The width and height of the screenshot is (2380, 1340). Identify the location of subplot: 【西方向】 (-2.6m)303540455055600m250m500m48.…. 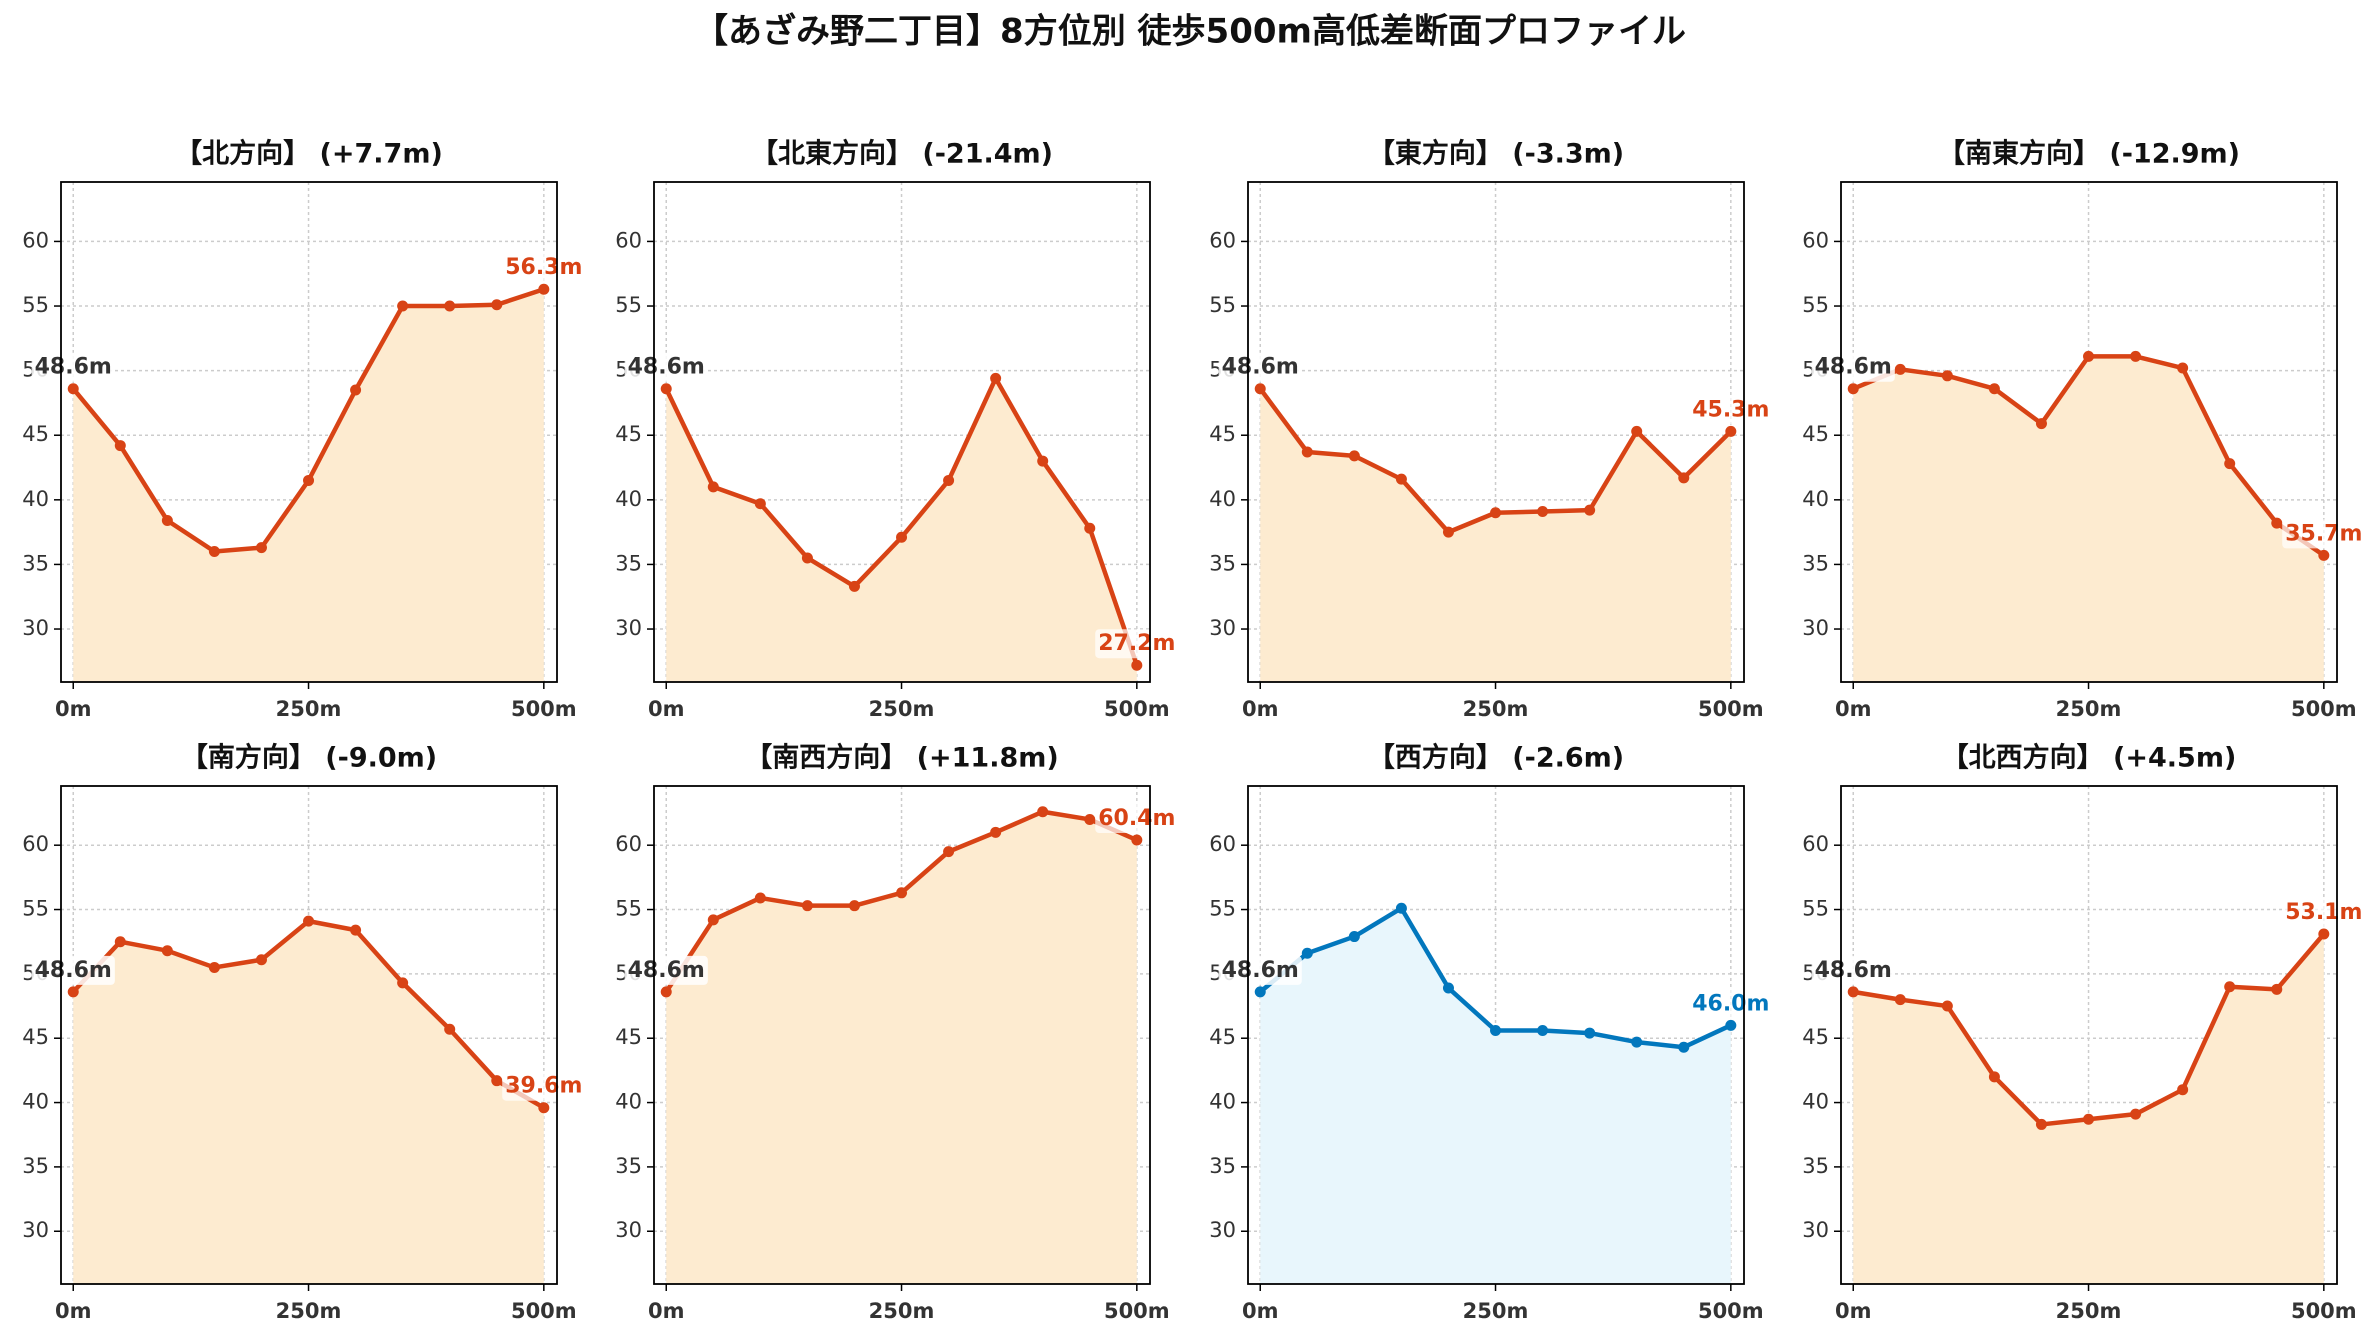
(1491, 1032).